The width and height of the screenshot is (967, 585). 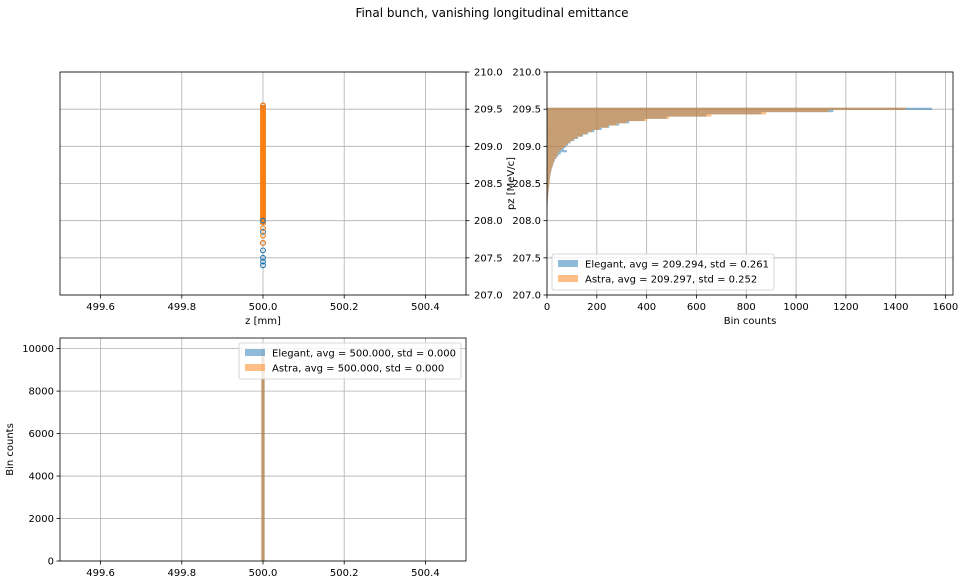 I want to click on y-tick-label: 4000, so click(x=41, y=477).